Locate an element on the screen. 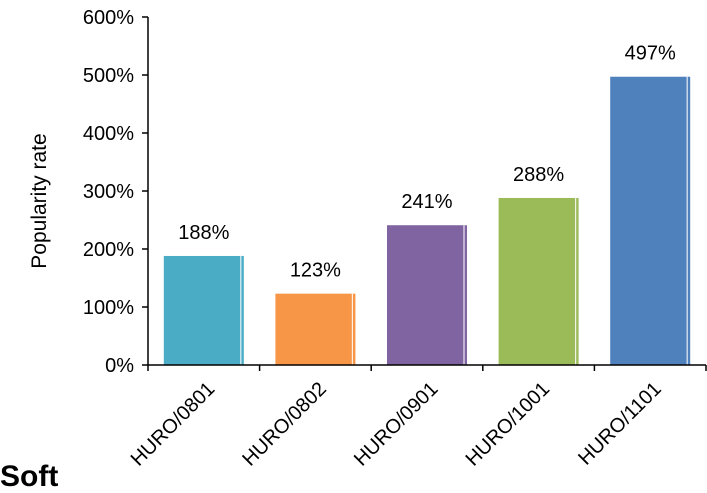 The width and height of the screenshot is (707, 493). x-category-label: HURO/0901 is located at coordinates (396, 424).